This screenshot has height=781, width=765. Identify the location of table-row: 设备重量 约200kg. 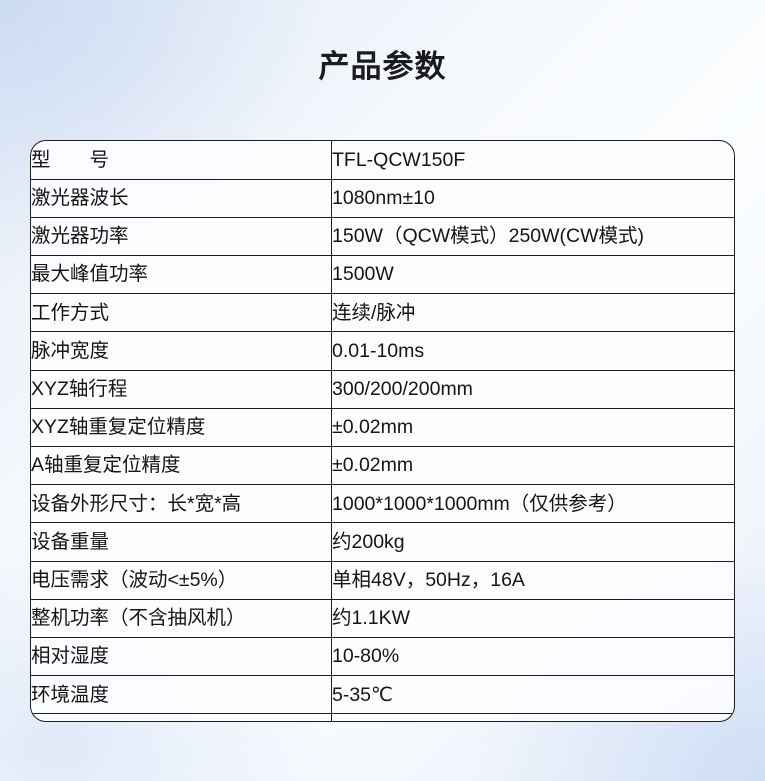
(382, 542).